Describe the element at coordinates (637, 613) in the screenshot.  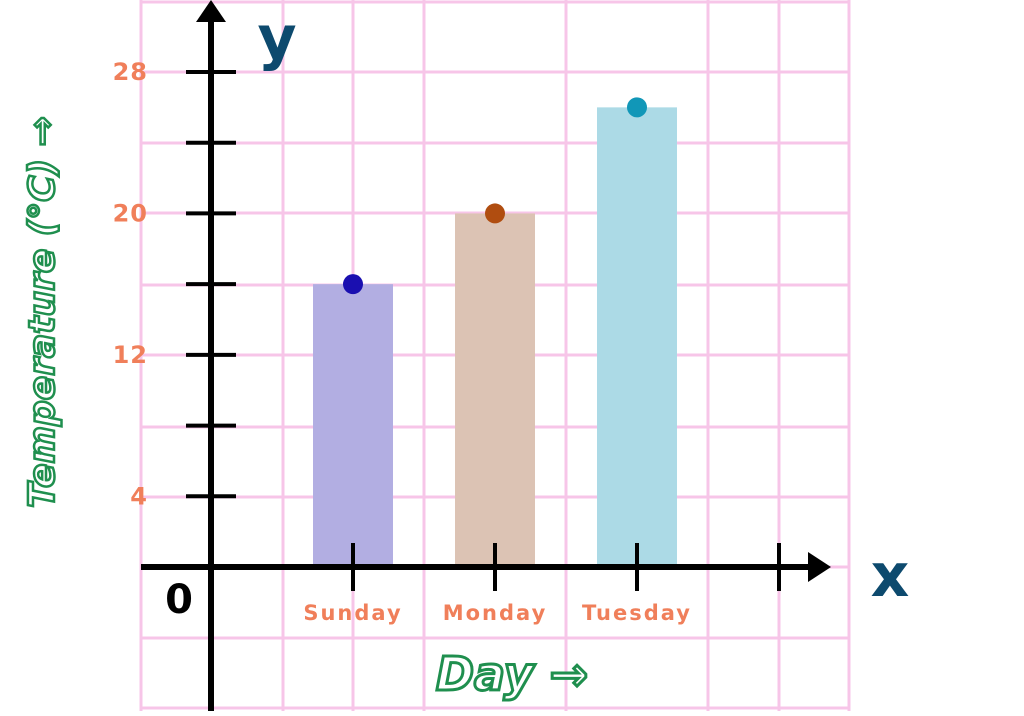
I see `x-tick-label: Tuesday` at that location.